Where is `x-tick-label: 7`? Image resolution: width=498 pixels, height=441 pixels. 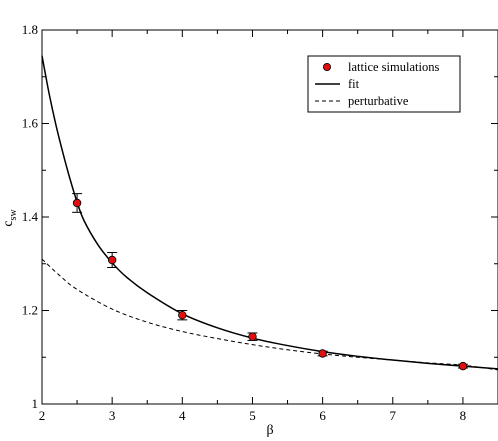
x-tick-label: 7 is located at coordinates (393, 415).